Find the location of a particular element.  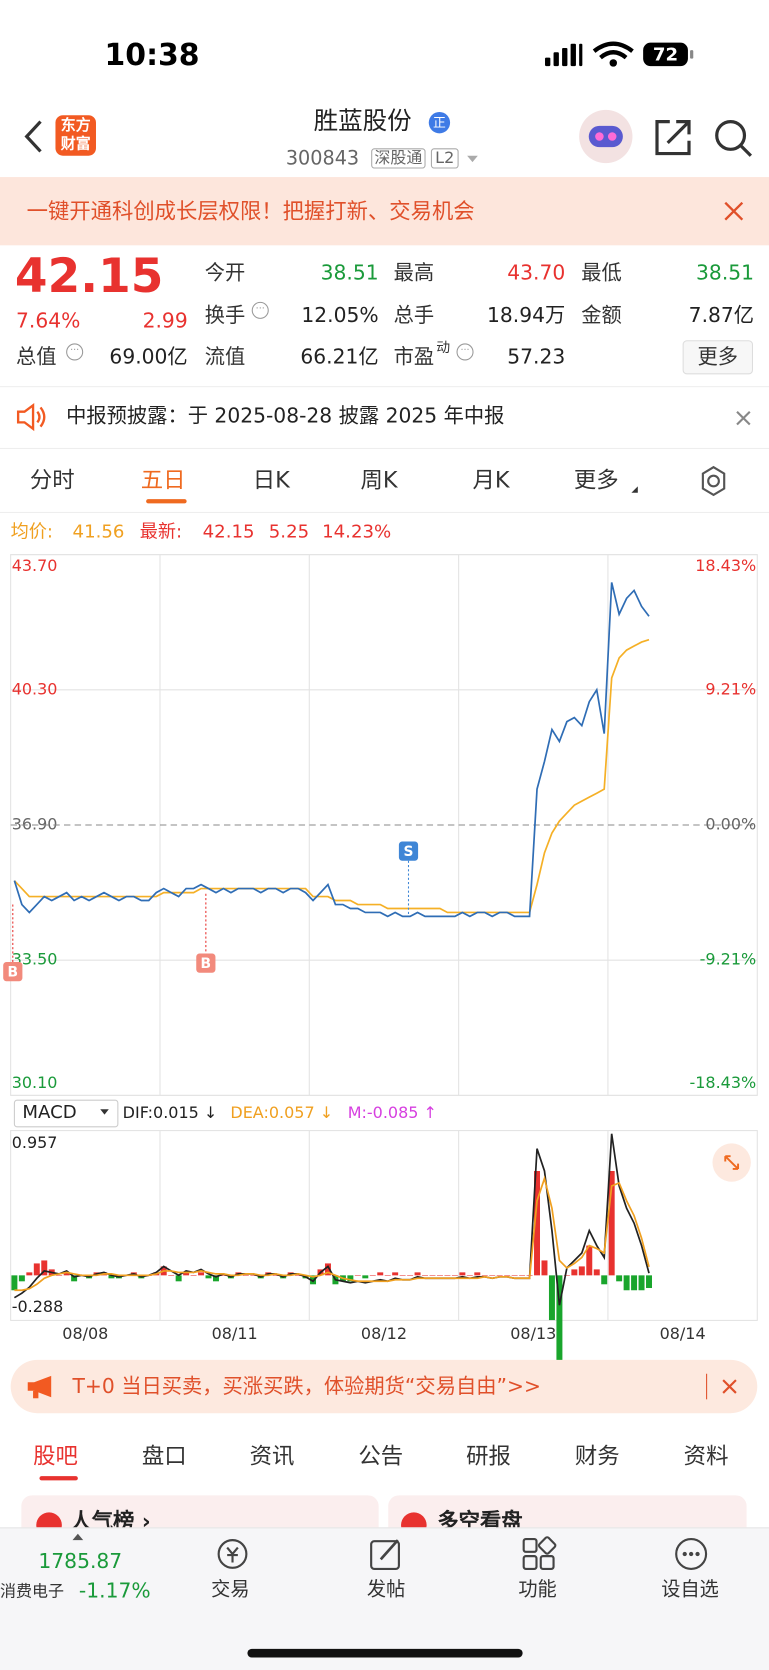

x-tick-label: 08/13 is located at coordinates (533, 1333).